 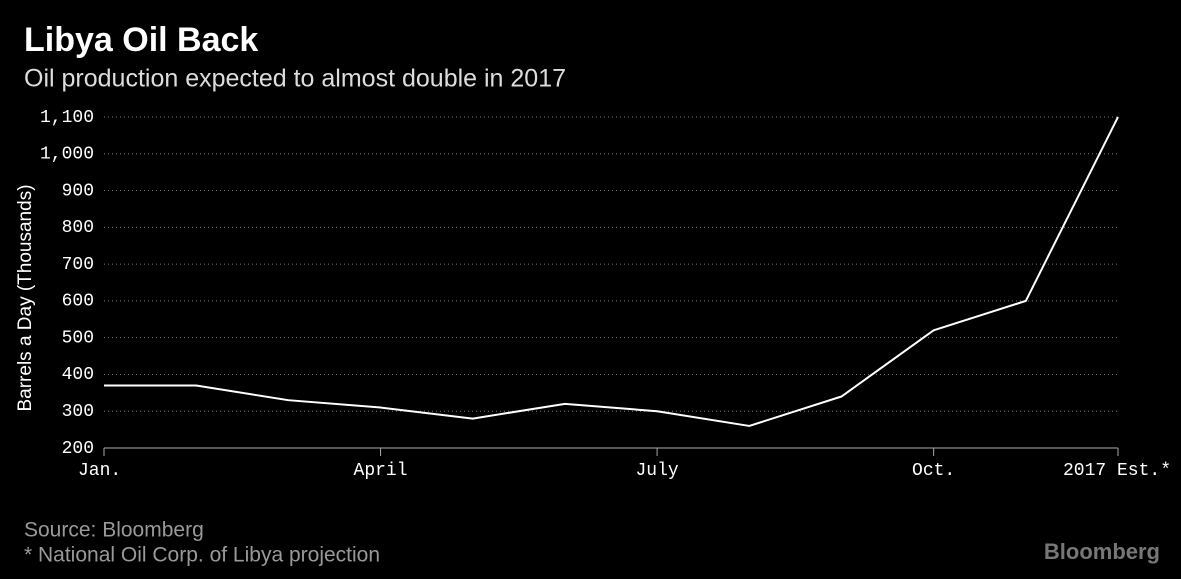 What do you see at coordinates (67, 118) in the screenshot?
I see `y-tick-label: 1,100` at bounding box center [67, 118].